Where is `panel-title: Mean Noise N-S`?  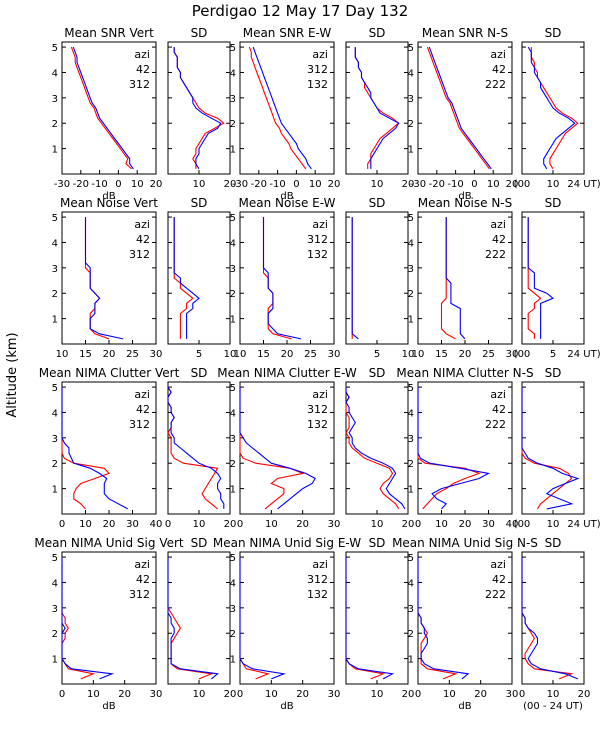
panel-title: Mean Noise N-S is located at coordinates (465, 203).